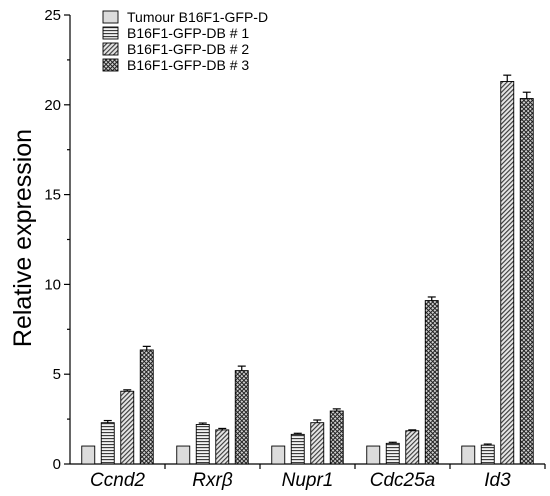 The height and width of the screenshot is (496, 550). Describe the element at coordinates (197, 17) in the screenshot. I see `legend-label: Tumour B16F1-GFP-D` at that location.